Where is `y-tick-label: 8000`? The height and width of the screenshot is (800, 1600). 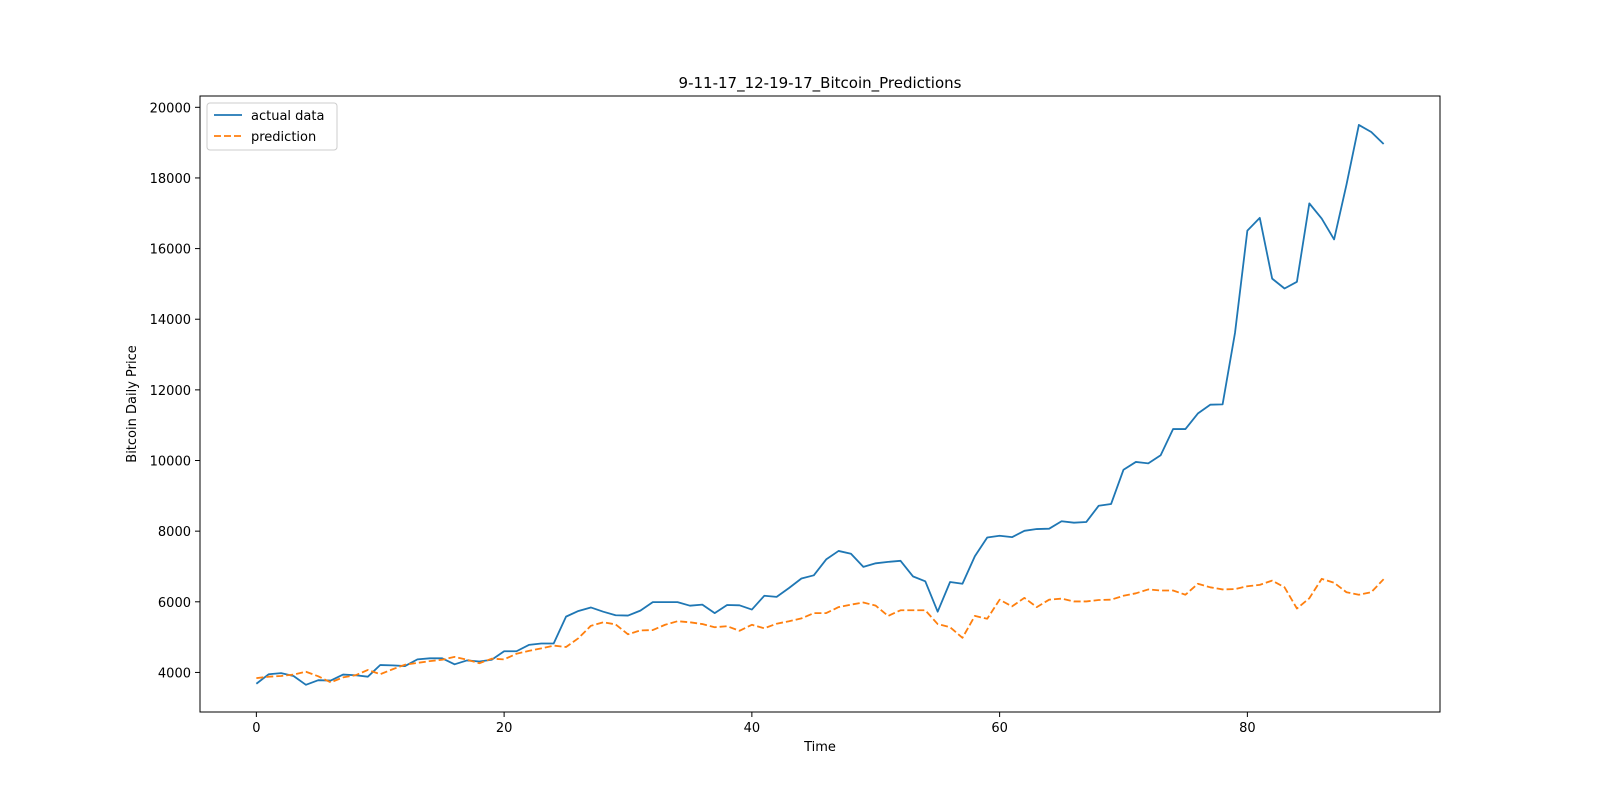 y-tick-label: 8000 is located at coordinates (174, 532).